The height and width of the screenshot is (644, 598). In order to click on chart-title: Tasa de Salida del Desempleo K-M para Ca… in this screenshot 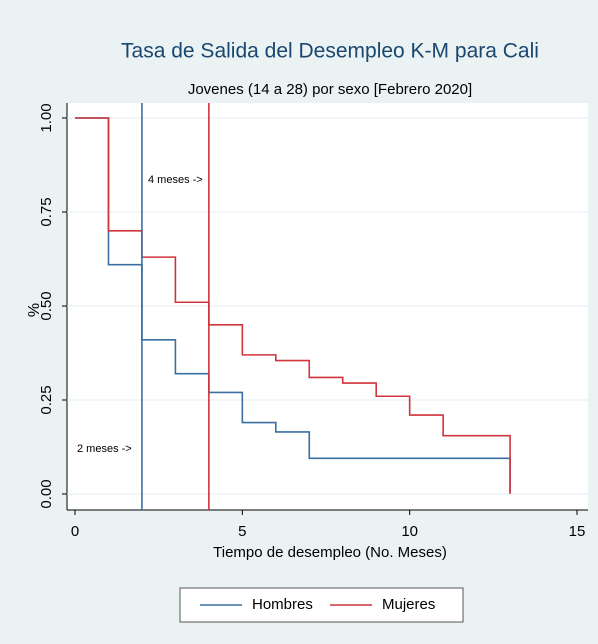, I will do `click(330, 51)`.